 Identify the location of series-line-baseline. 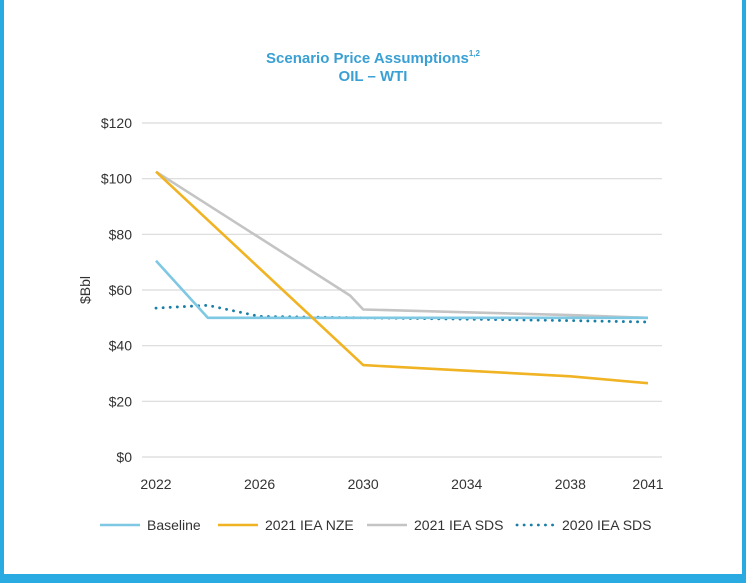
(401, 289).